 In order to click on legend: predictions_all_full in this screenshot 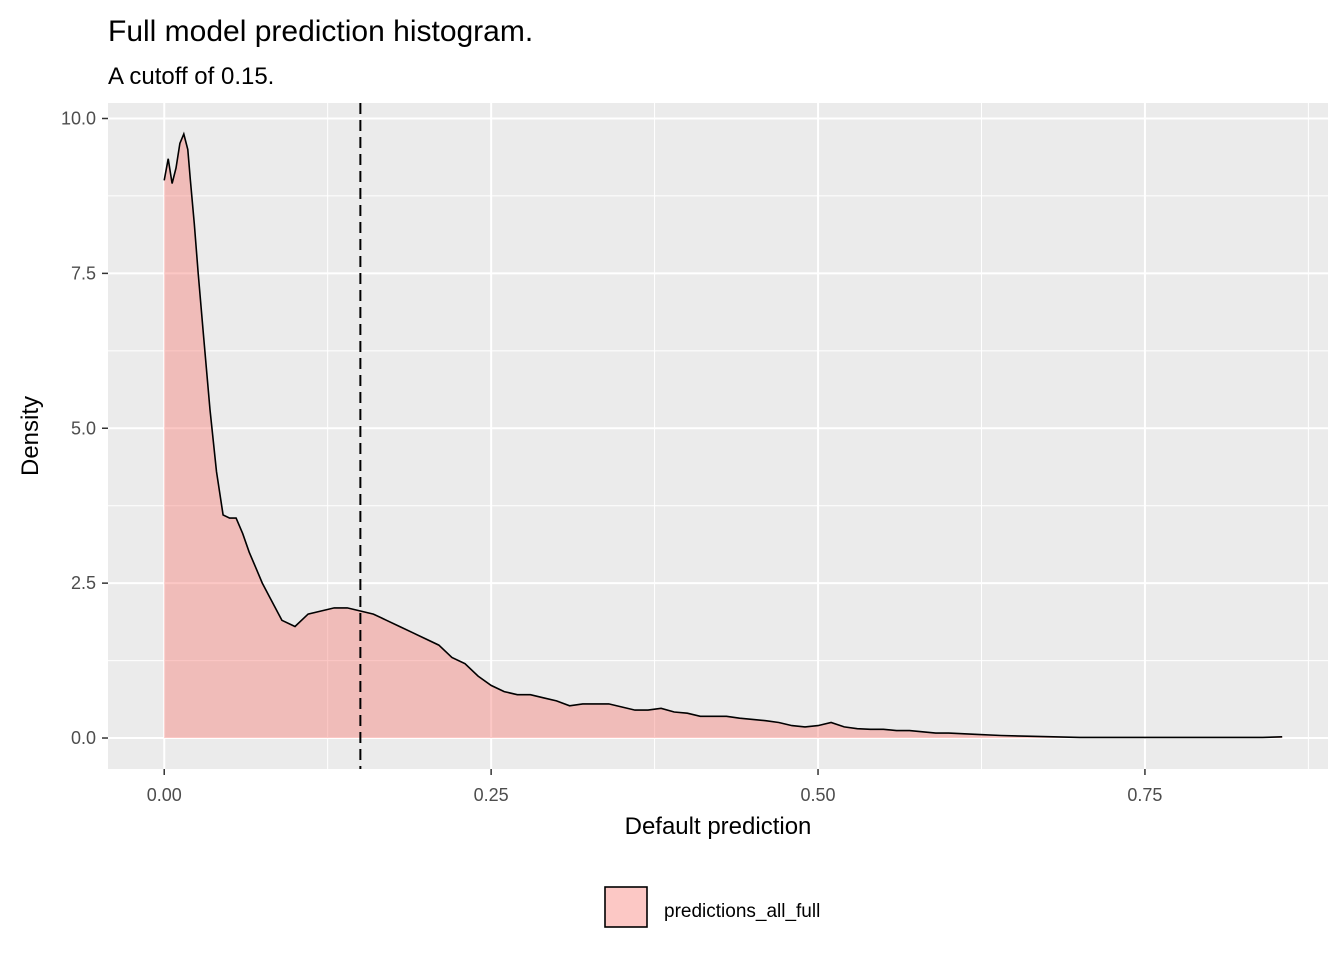, I will do `click(712, 907)`.